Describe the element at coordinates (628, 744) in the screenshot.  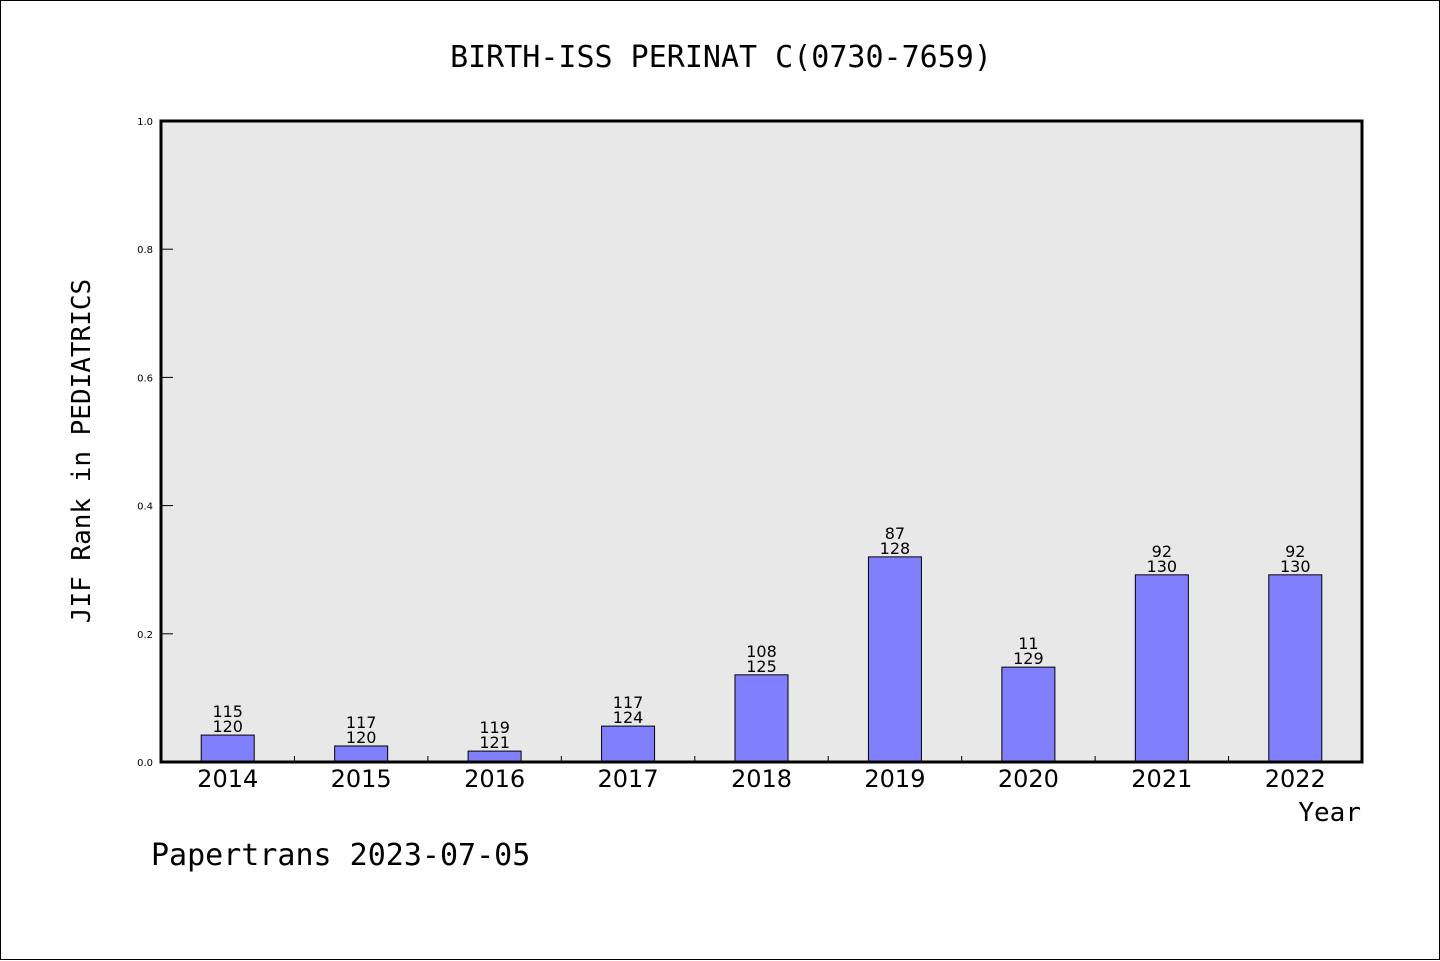
I see `bar-2017` at that location.